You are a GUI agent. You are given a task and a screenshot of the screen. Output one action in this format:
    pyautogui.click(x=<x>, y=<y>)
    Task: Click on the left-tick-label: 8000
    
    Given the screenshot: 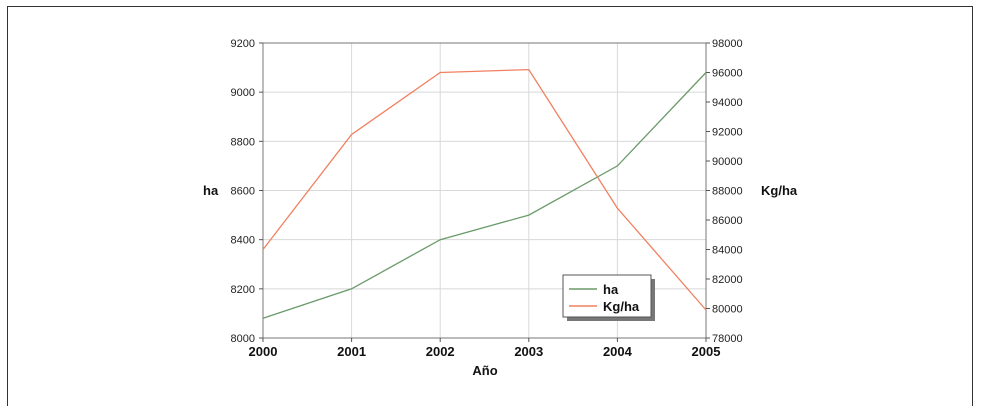 What is the action you would take?
    pyautogui.click(x=243, y=339)
    